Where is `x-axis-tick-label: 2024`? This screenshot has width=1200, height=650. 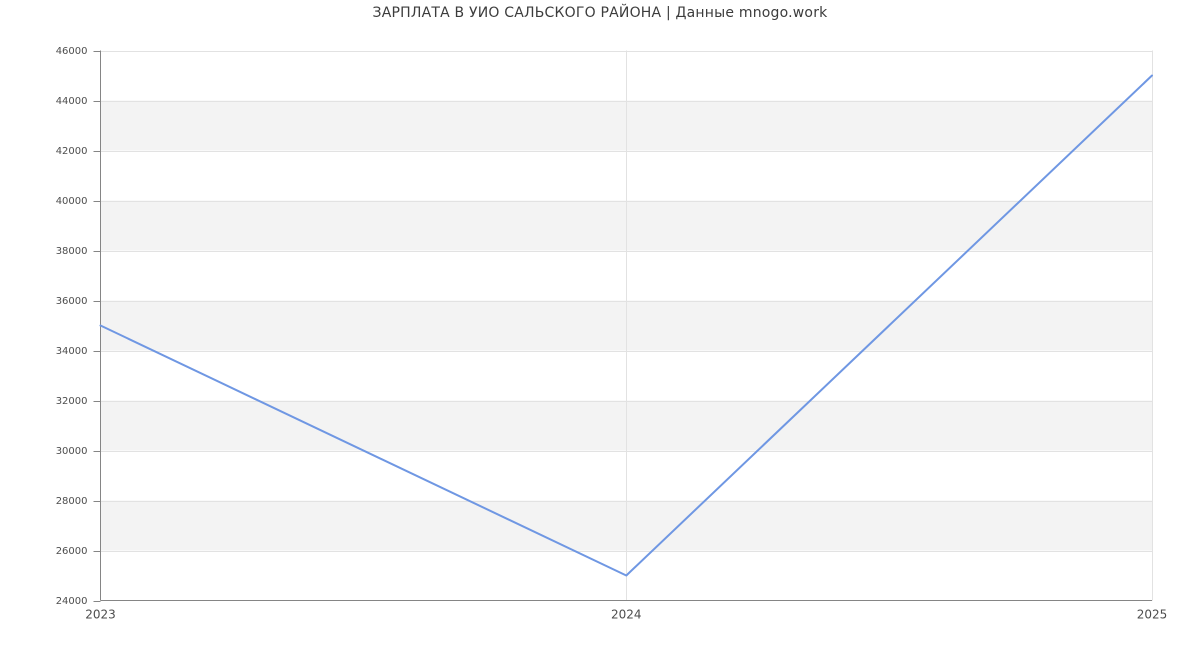 x-axis-tick-label: 2024 is located at coordinates (626, 615).